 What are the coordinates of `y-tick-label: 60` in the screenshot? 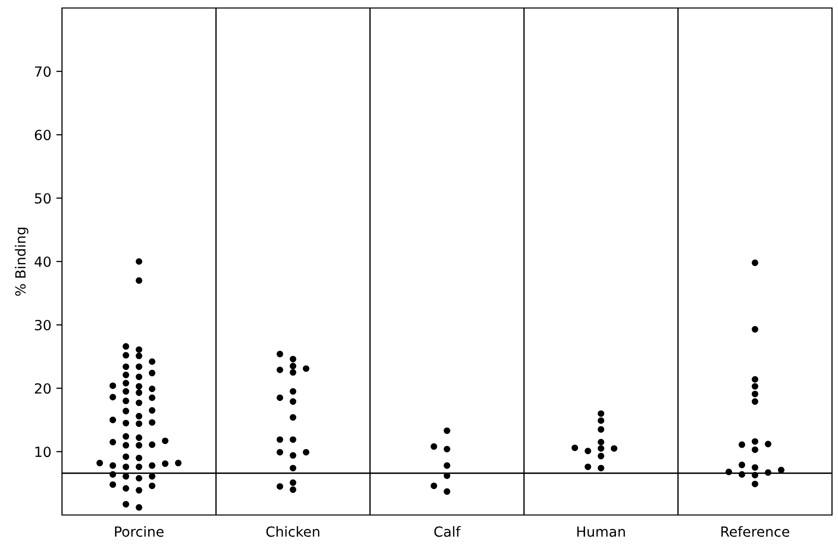 It's located at (42, 135).